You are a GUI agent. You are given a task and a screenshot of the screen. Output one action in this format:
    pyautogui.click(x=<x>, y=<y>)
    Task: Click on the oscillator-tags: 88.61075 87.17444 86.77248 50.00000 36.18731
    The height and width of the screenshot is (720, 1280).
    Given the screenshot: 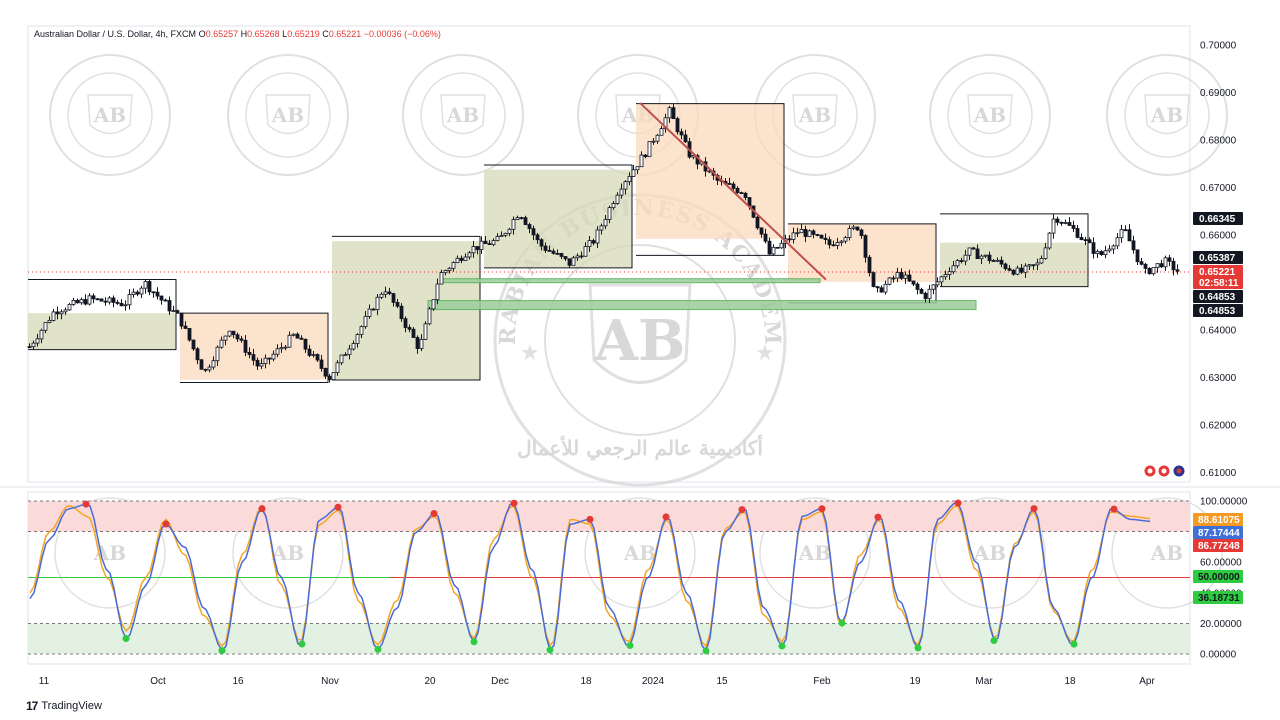 What is the action you would take?
    pyautogui.click(x=1218, y=558)
    